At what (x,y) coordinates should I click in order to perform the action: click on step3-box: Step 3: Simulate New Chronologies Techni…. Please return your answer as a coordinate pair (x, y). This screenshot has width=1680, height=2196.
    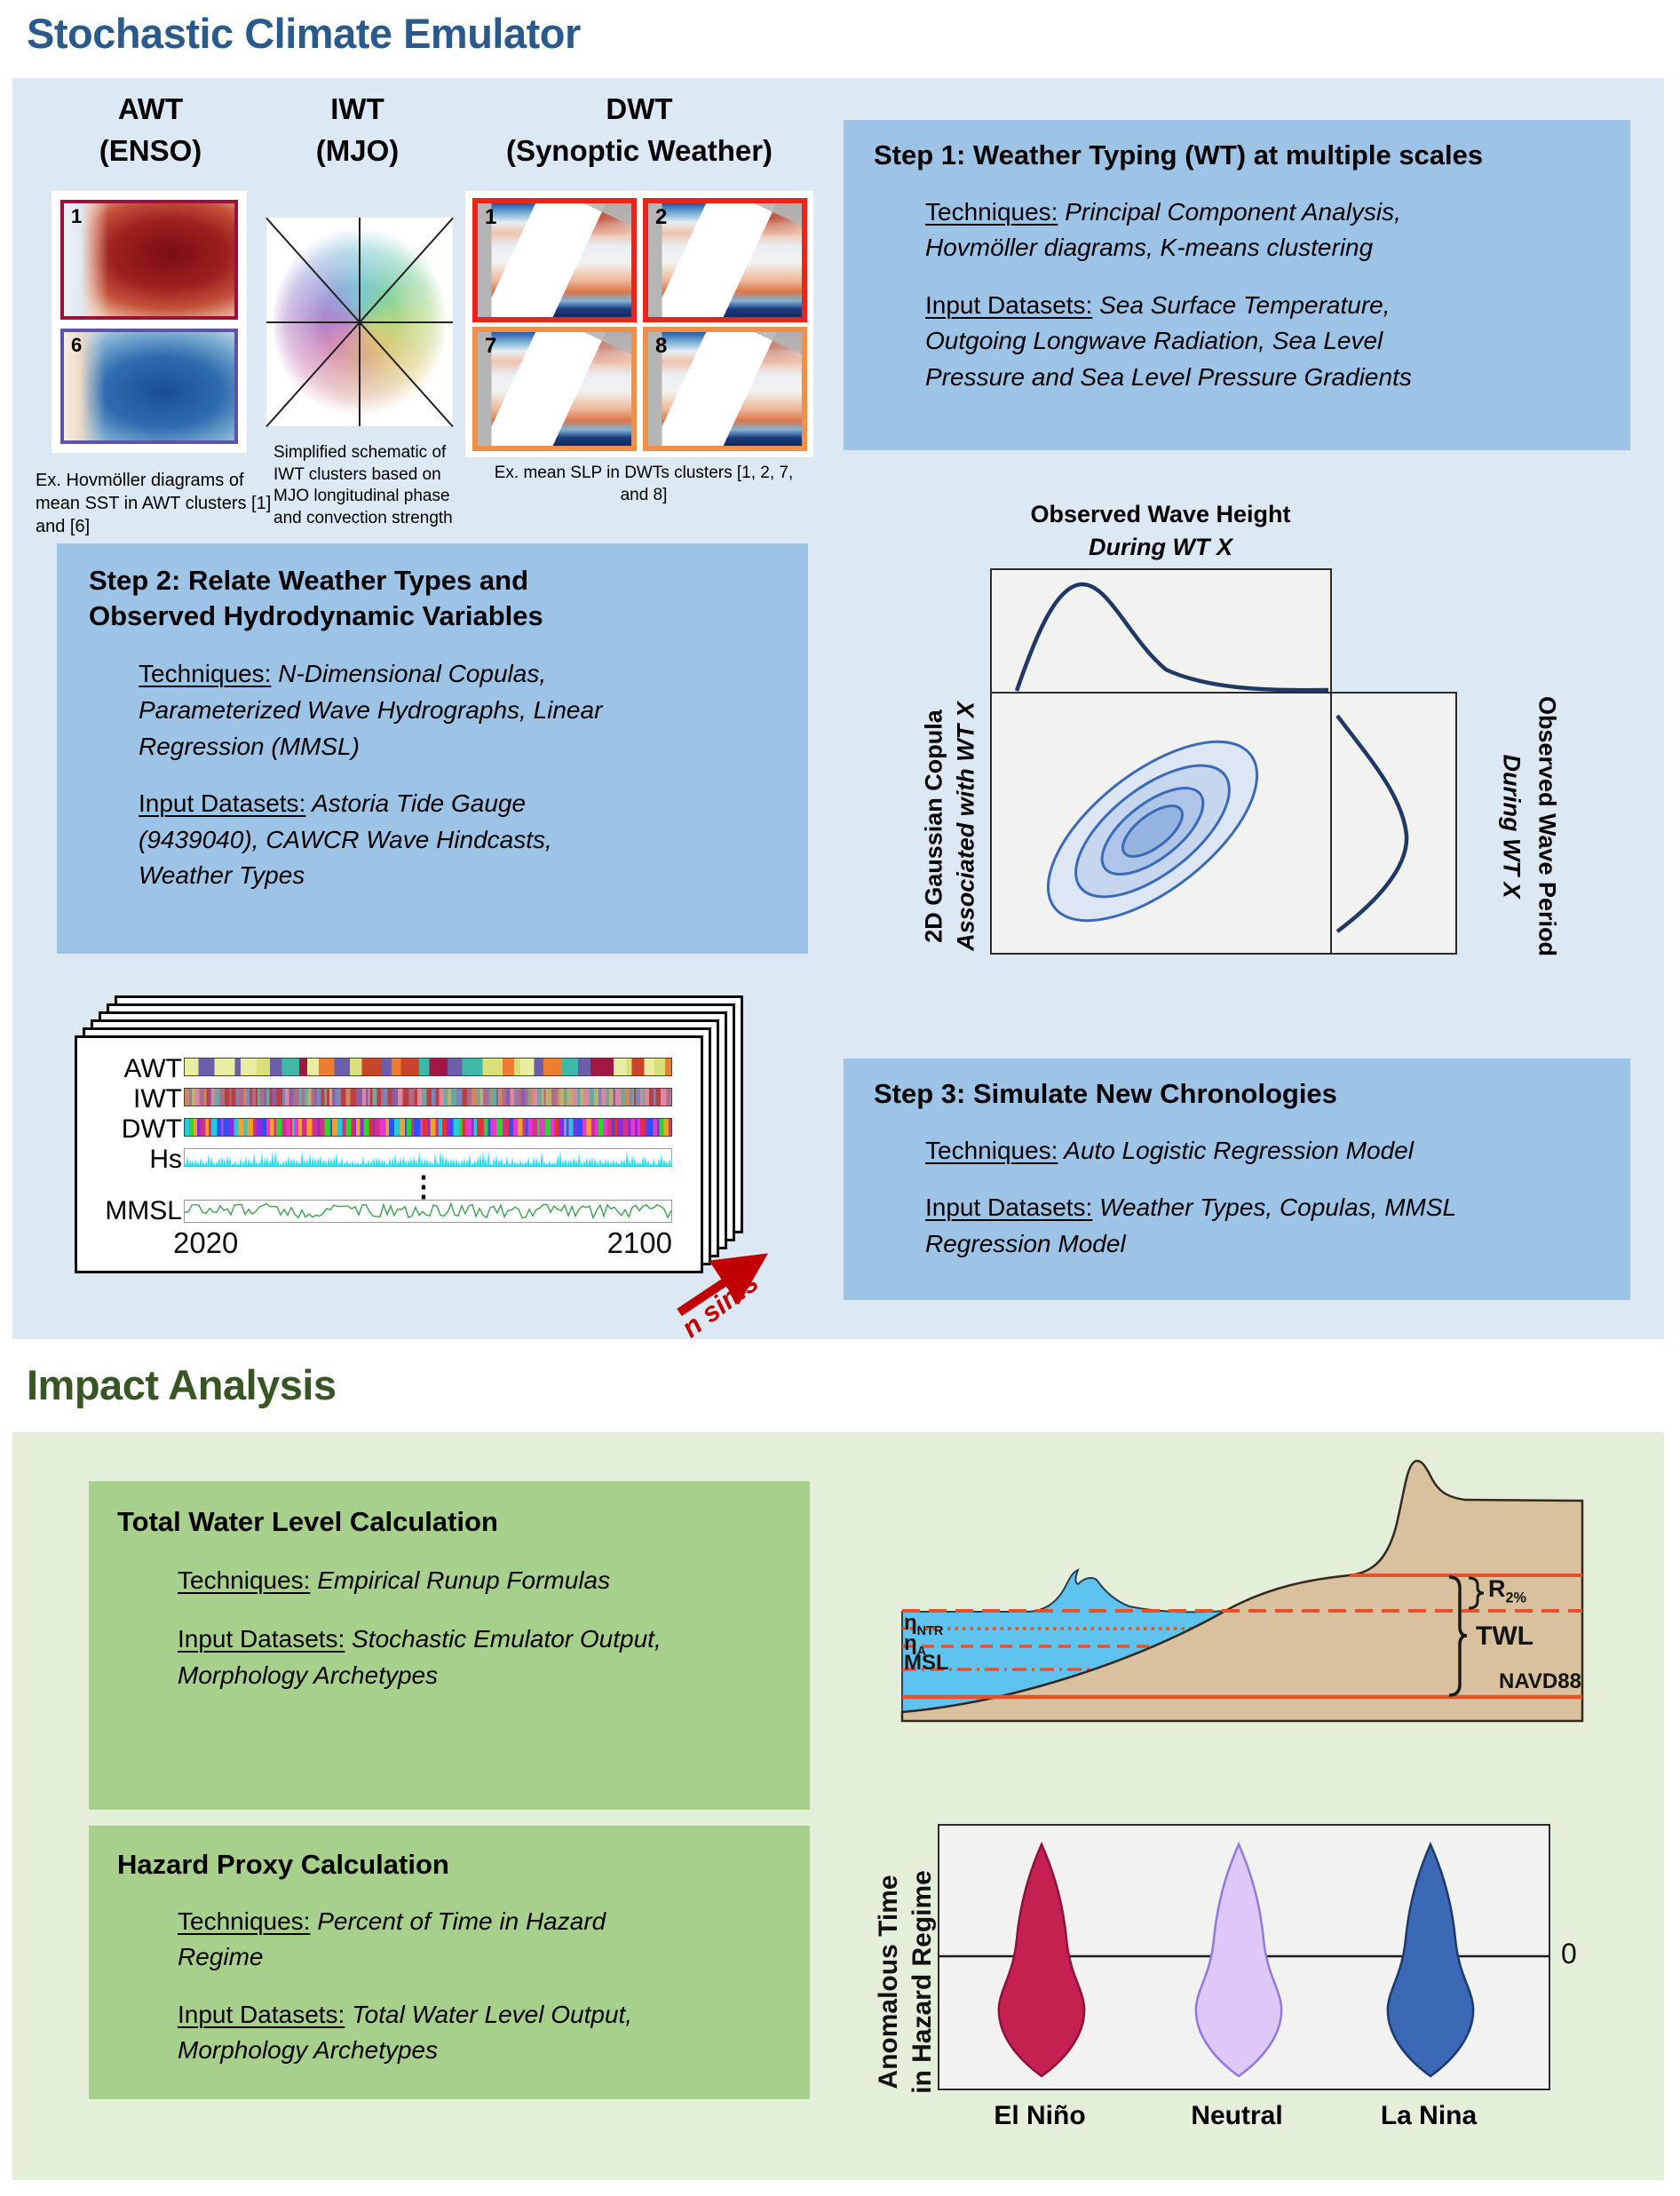
    Looking at the image, I should click on (1237, 1179).